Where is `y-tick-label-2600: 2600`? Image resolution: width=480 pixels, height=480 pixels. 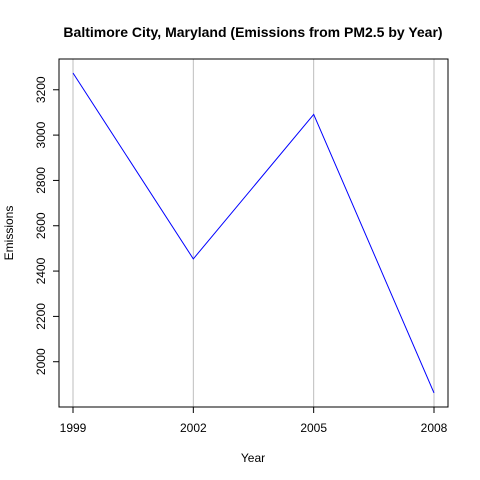
y-tick-label-2600: 2600 is located at coordinates (41, 225).